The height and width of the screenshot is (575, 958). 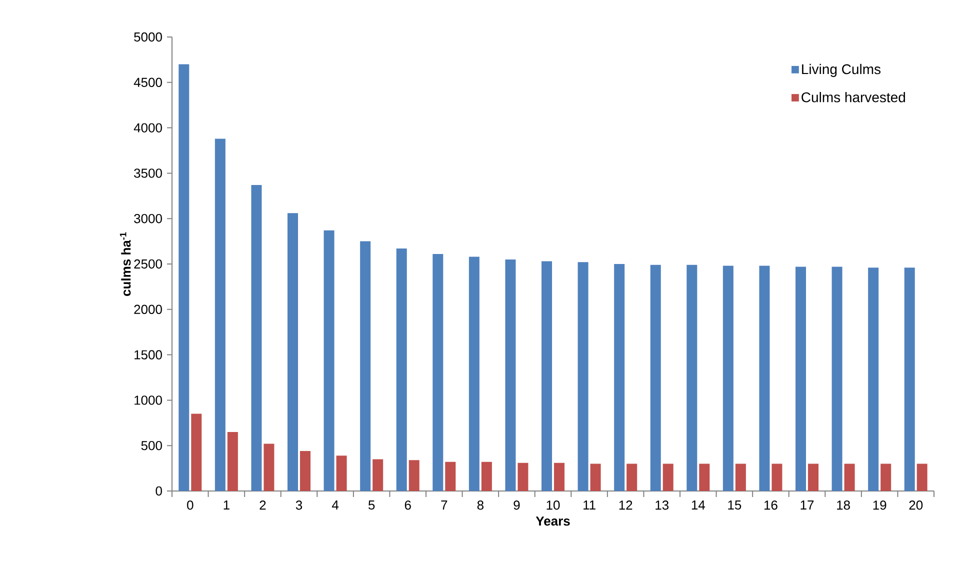 What do you see at coordinates (879, 505) in the screenshot?
I see `x-tick-label: 19` at bounding box center [879, 505].